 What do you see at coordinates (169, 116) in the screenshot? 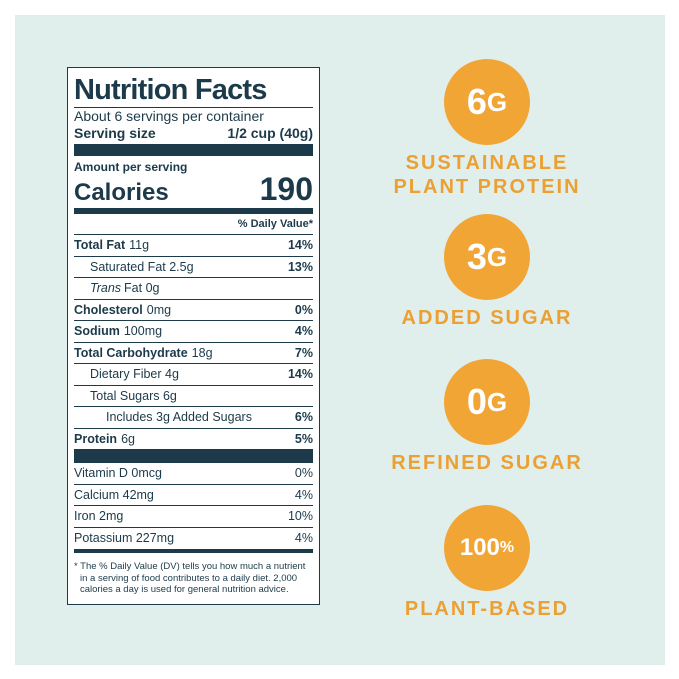
I see `servings: About 6 servings per container` at bounding box center [169, 116].